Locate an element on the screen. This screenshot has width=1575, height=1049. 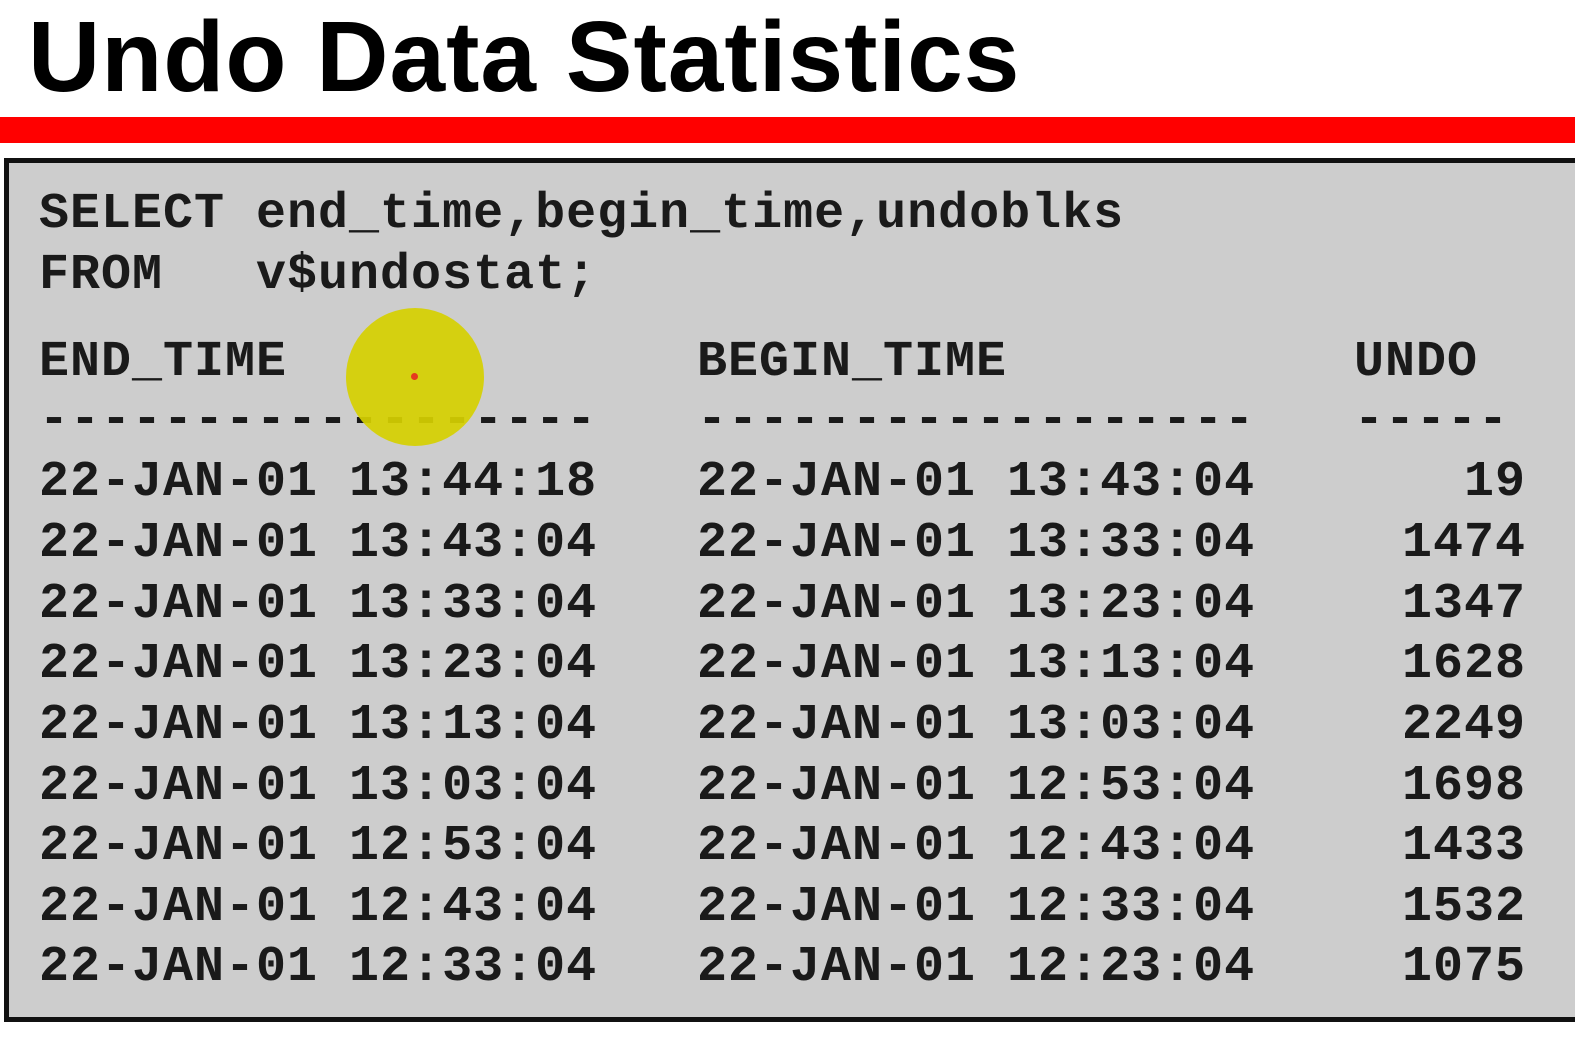
title-divider is located at coordinates (787, 130).